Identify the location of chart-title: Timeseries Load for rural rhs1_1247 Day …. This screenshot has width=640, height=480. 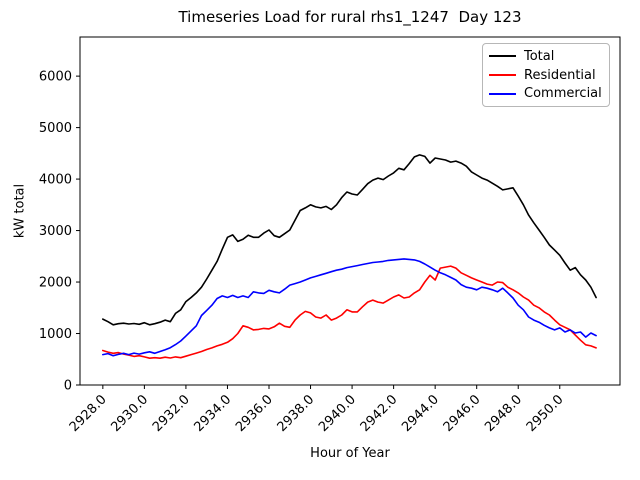
(350, 17).